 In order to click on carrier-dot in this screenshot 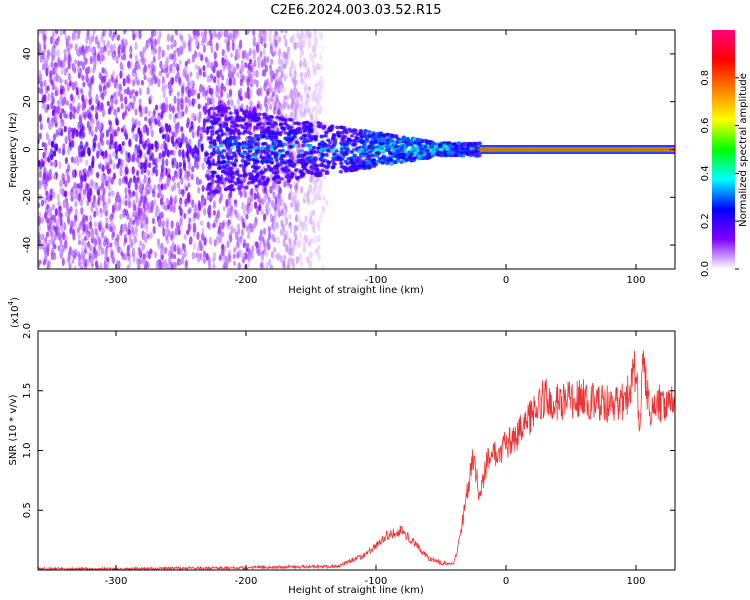, I will do `click(656, 149)`.